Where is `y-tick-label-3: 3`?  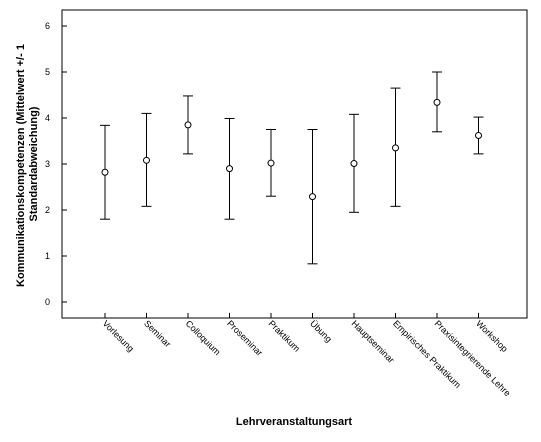 y-tick-label-3: 3 is located at coordinates (47, 164).